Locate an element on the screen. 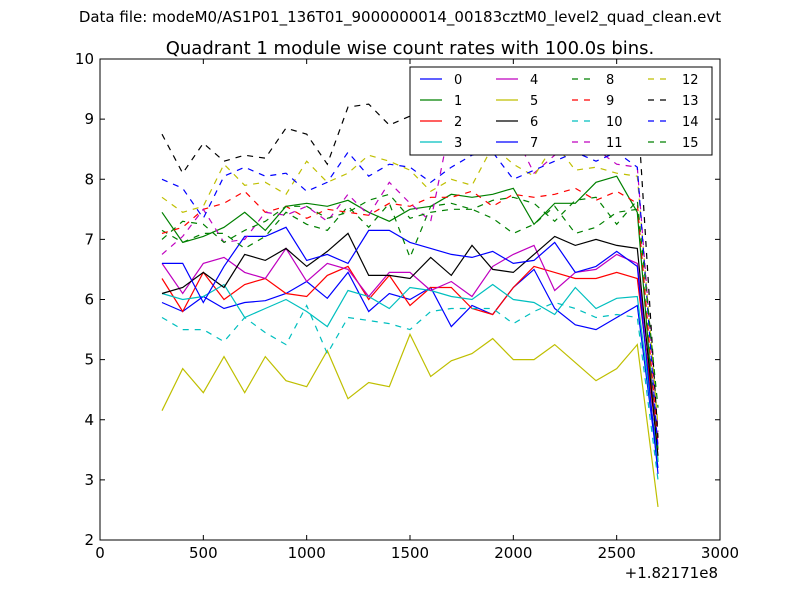  legend-label-15: 15 is located at coordinates (690, 143).